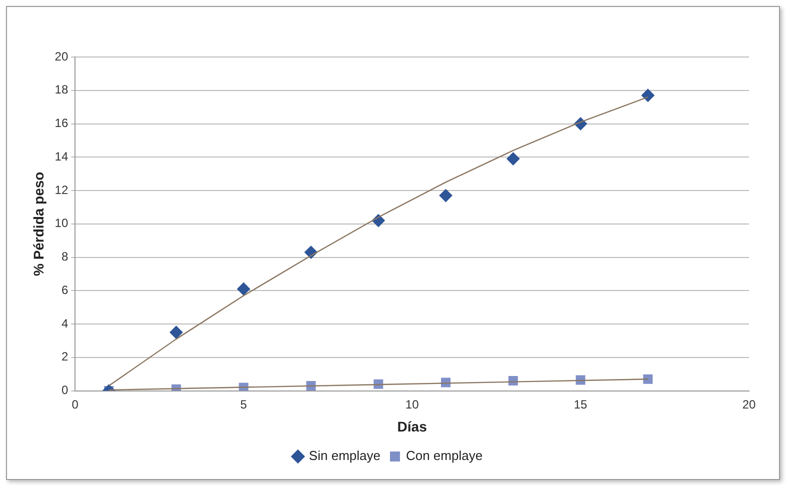  I want to click on y-tick-label: 12, so click(61, 189).